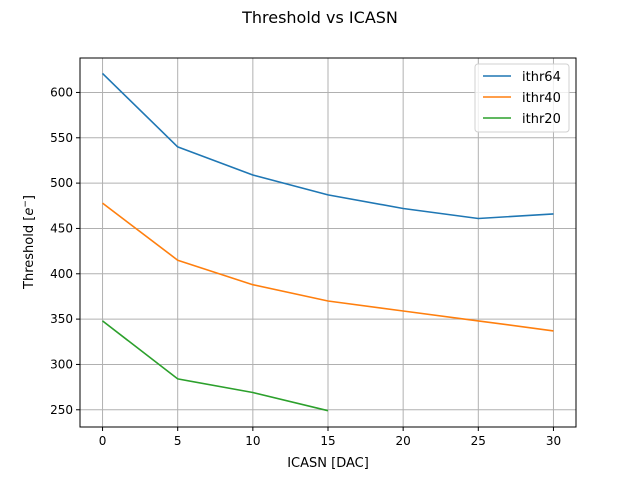  What do you see at coordinates (541, 98) in the screenshot?
I see `legend-label-ithr40: ithr40` at bounding box center [541, 98].